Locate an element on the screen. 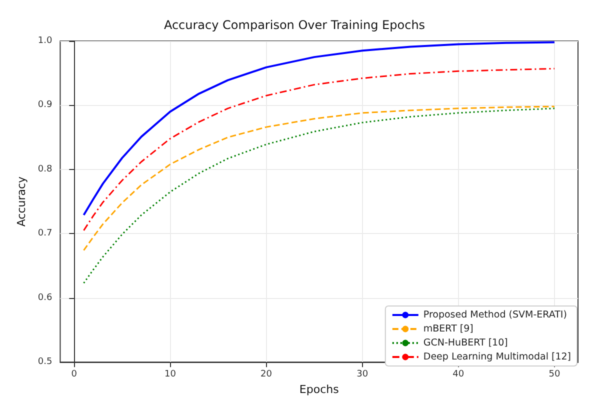 The height and width of the screenshot is (408, 589). legend-label: Proposed Method (SVM-ERATI) is located at coordinates (495, 315).